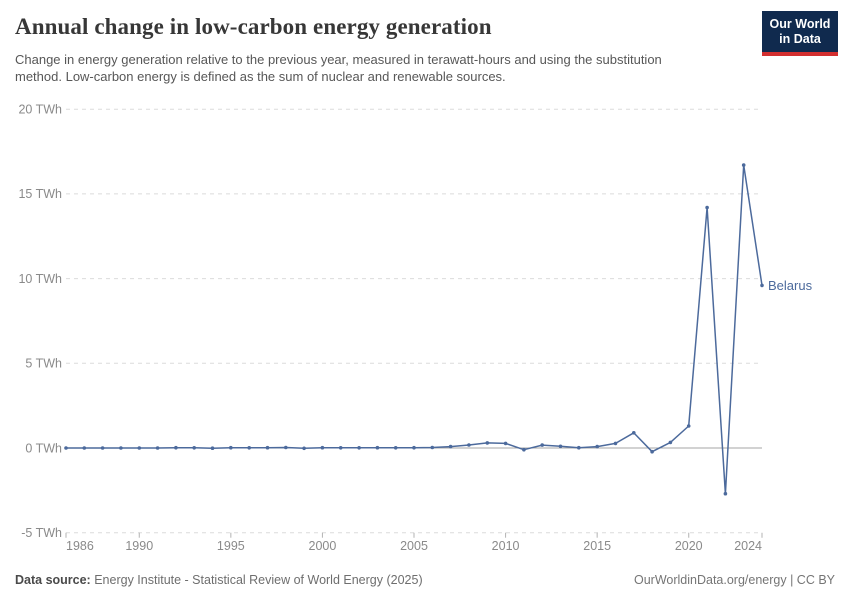 This screenshot has height=600, width=850. What do you see at coordinates (323, 546) in the screenshot?
I see `x-tick-label: 2000` at bounding box center [323, 546].